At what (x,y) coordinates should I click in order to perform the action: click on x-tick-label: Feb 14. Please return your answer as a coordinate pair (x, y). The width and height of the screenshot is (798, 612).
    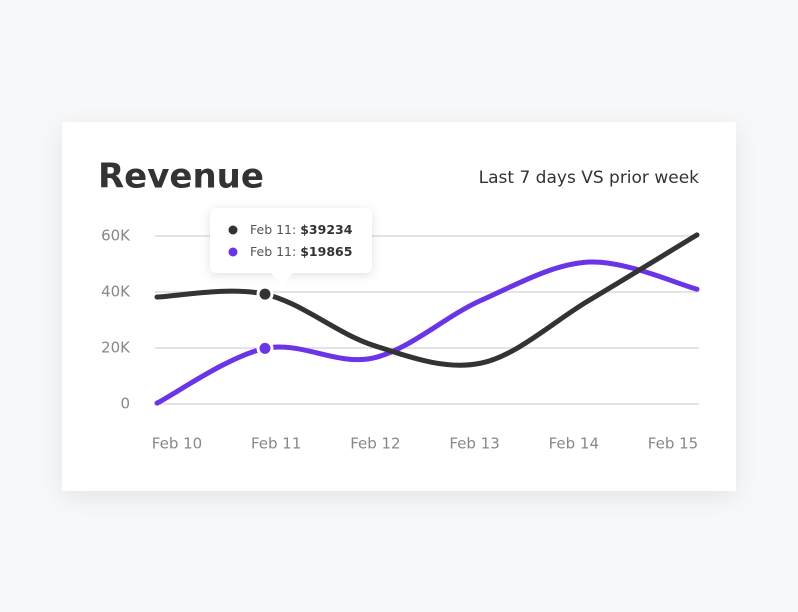
    Looking at the image, I should click on (574, 444).